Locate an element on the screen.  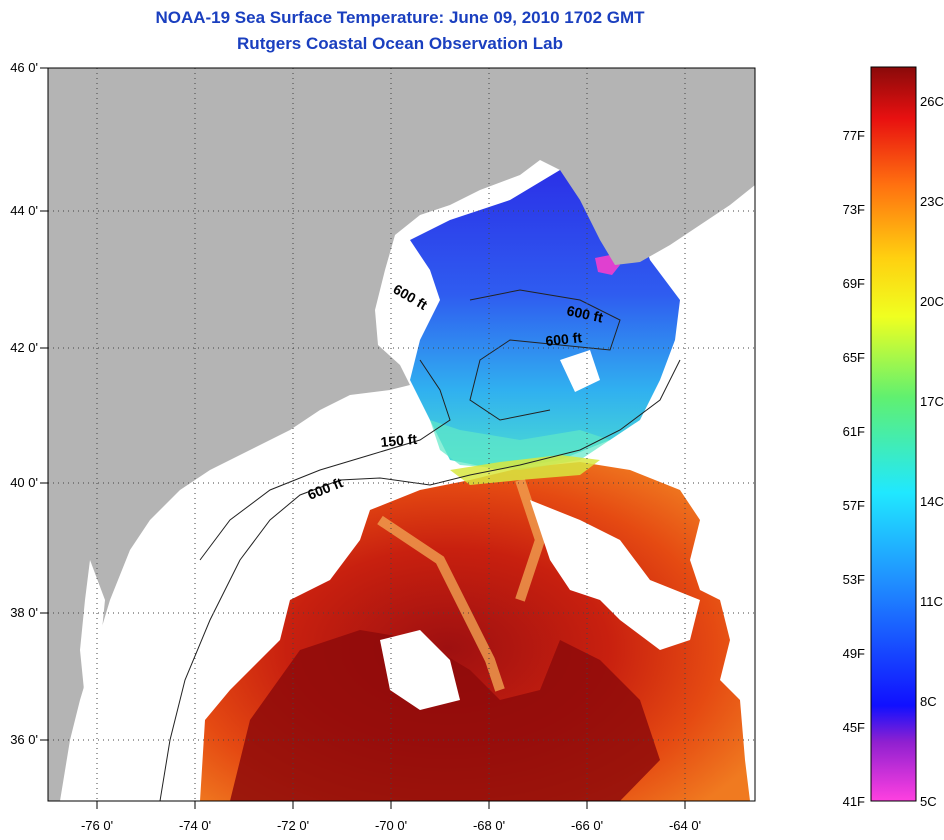
fahrenheit-label: 77F is located at coordinates (854, 135).